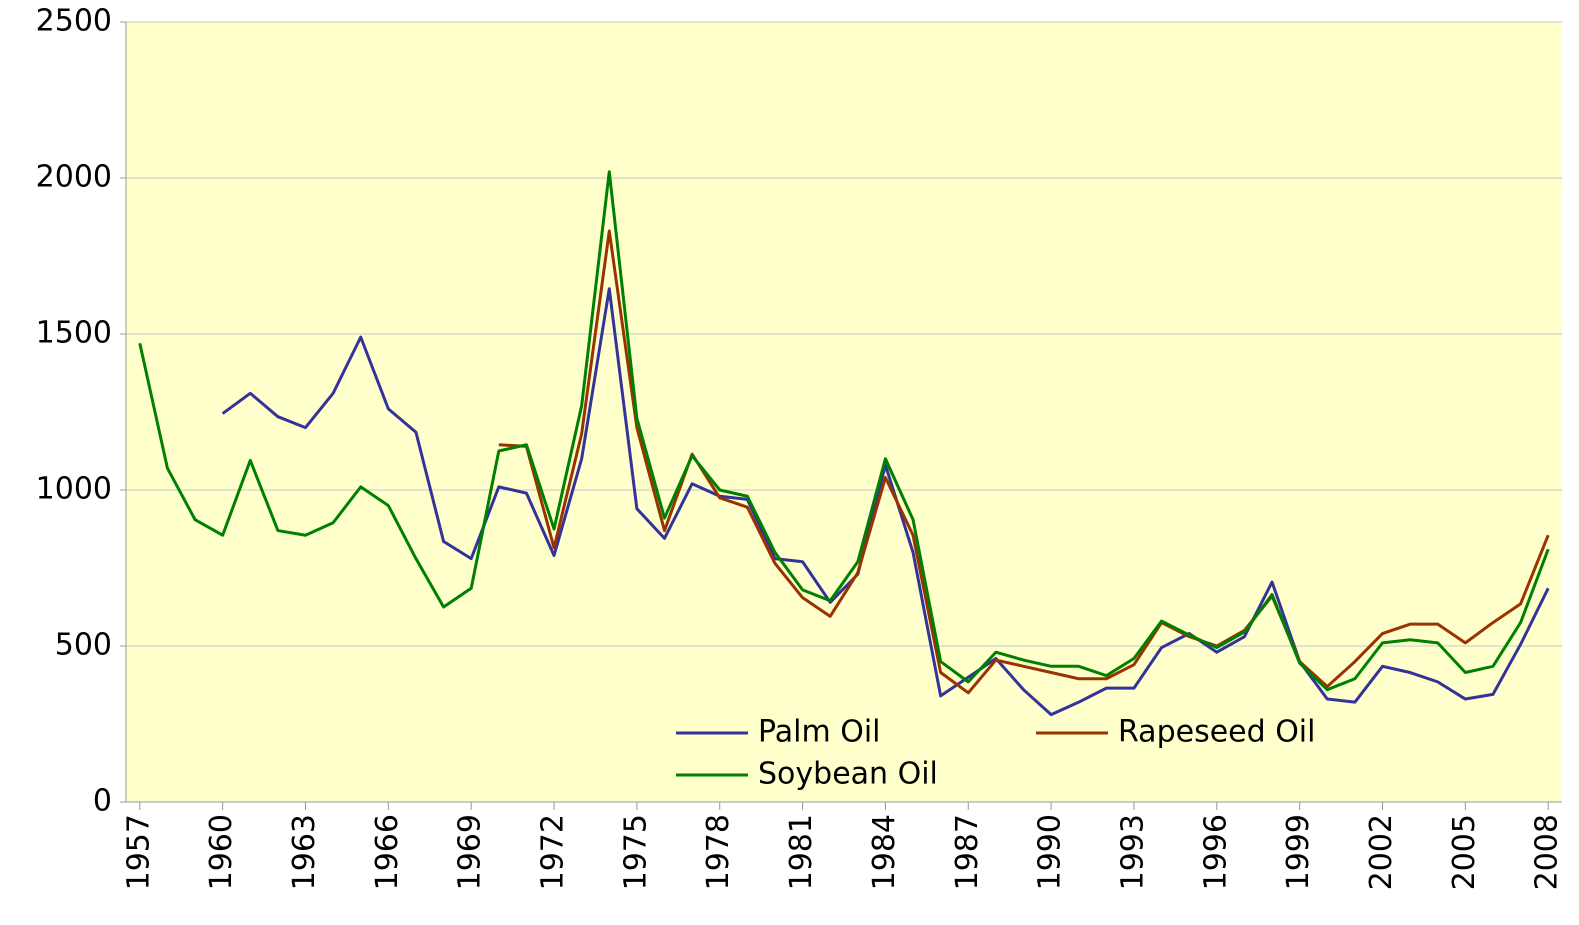  What do you see at coordinates (801, 852) in the screenshot?
I see `x-tick-label: 1981` at bounding box center [801, 852].